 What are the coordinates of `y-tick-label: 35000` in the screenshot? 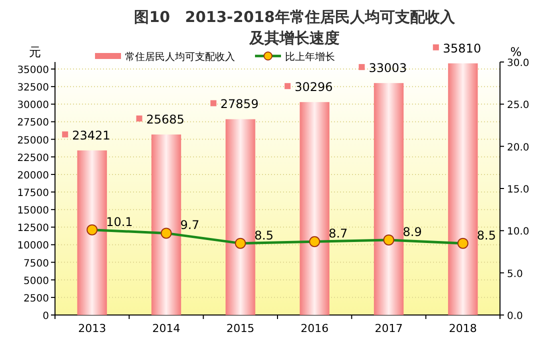 It's located at (33, 70).